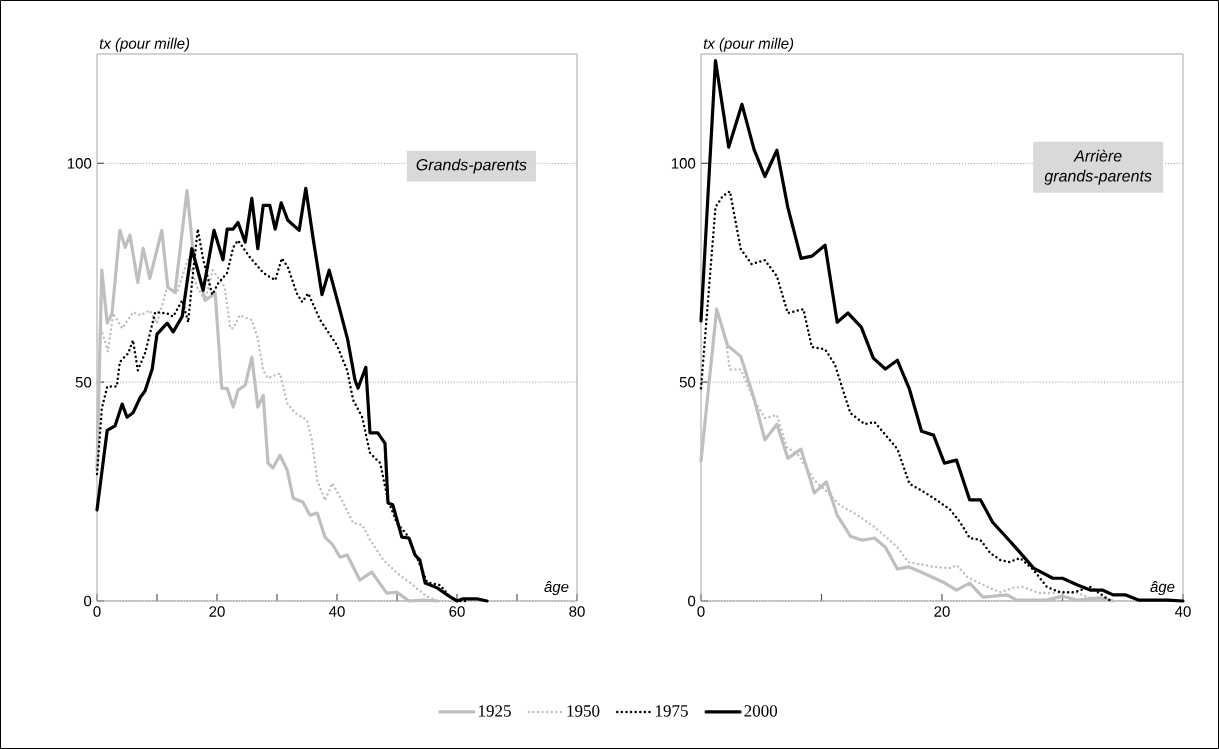  Describe the element at coordinates (1098, 167) in the screenshot. I see `text: Arrière grands-parents` at that location.